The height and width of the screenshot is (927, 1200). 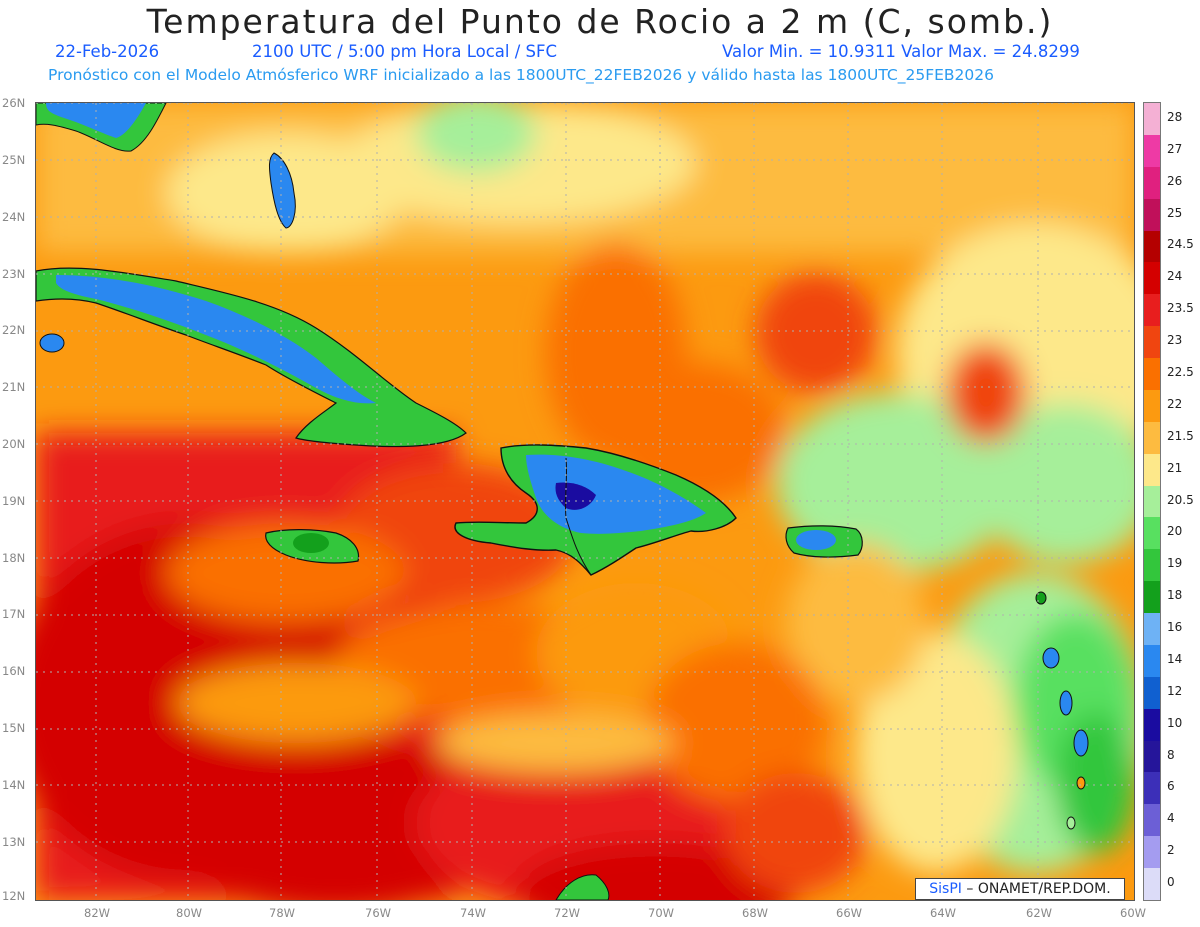 What do you see at coordinates (1175, 627) in the screenshot?
I see `legend-label: 16` at bounding box center [1175, 627].